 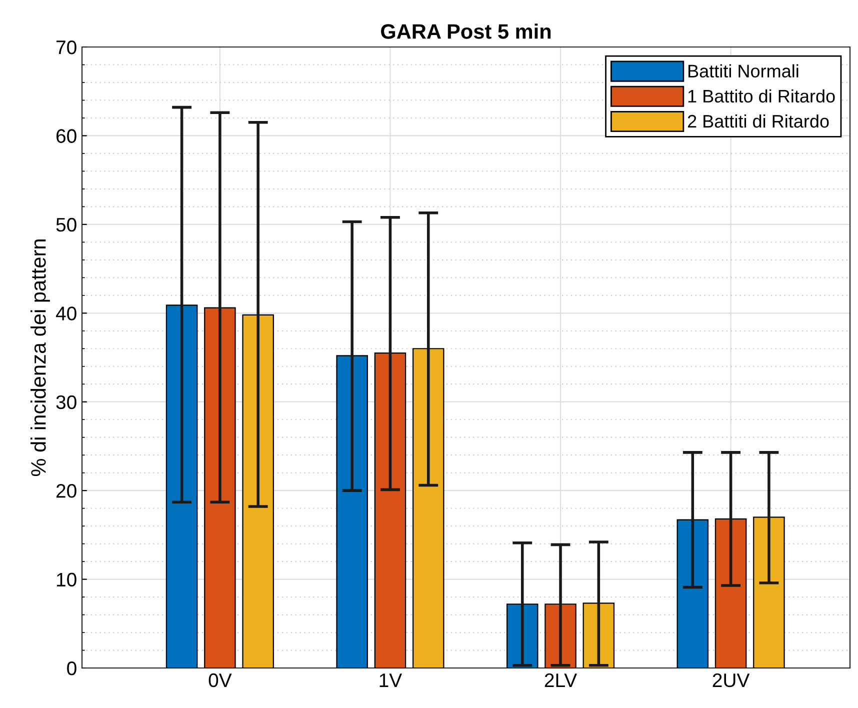 What do you see at coordinates (66, 402) in the screenshot?
I see `y-tick-label: 30` at bounding box center [66, 402].